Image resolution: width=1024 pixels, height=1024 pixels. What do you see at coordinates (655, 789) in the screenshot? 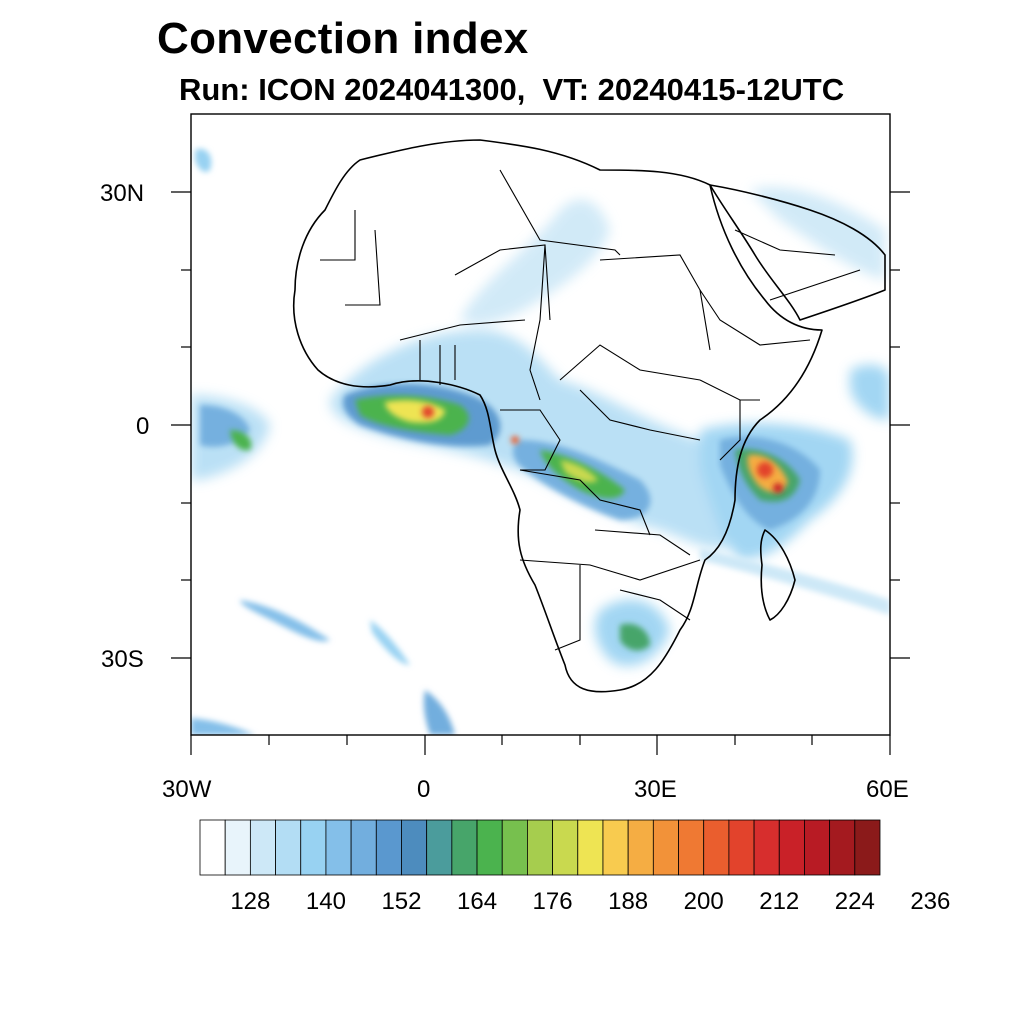
I see `x-label-30e: 30E` at bounding box center [655, 789].